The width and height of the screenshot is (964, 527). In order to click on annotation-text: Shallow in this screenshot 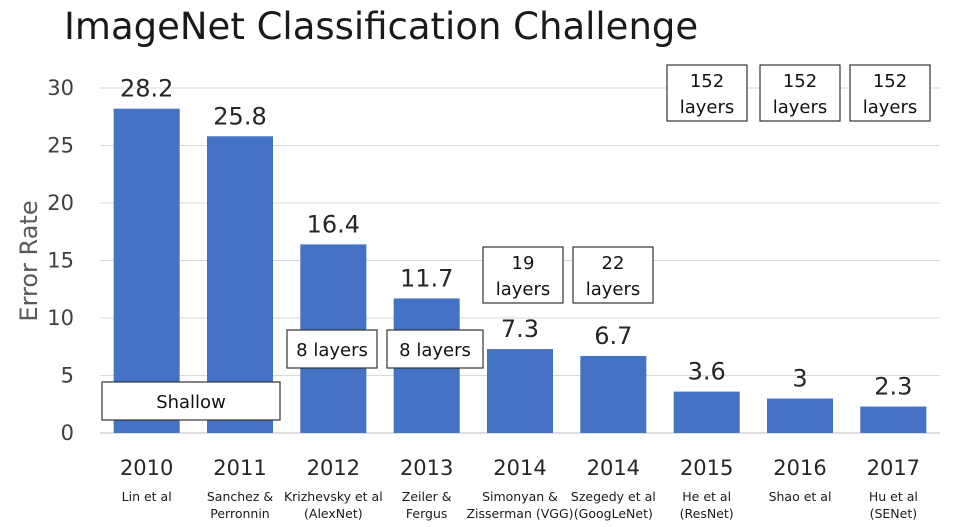, I will do `click(191, 402)`.